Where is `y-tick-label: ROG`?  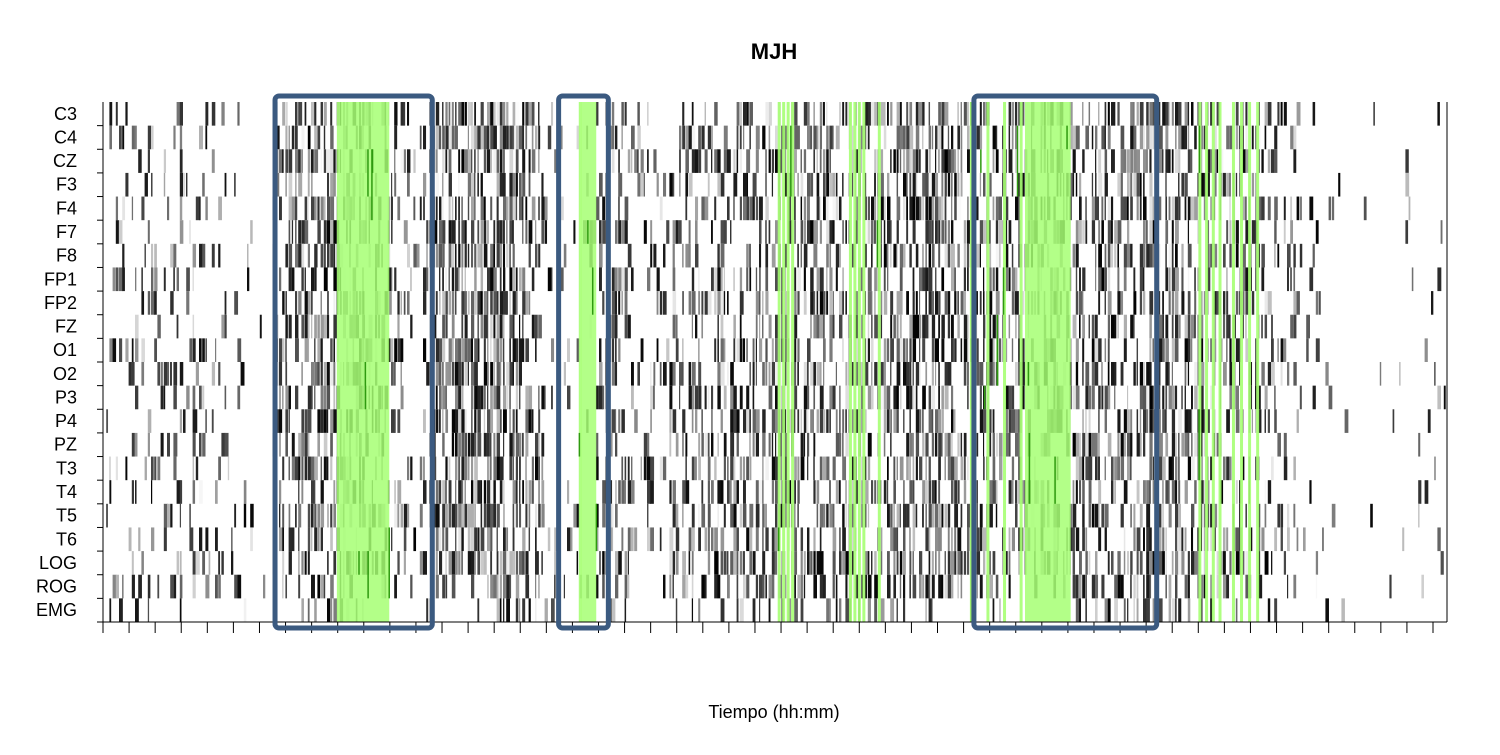
y-tick-label: ROG is located at coordinates (56, 587).